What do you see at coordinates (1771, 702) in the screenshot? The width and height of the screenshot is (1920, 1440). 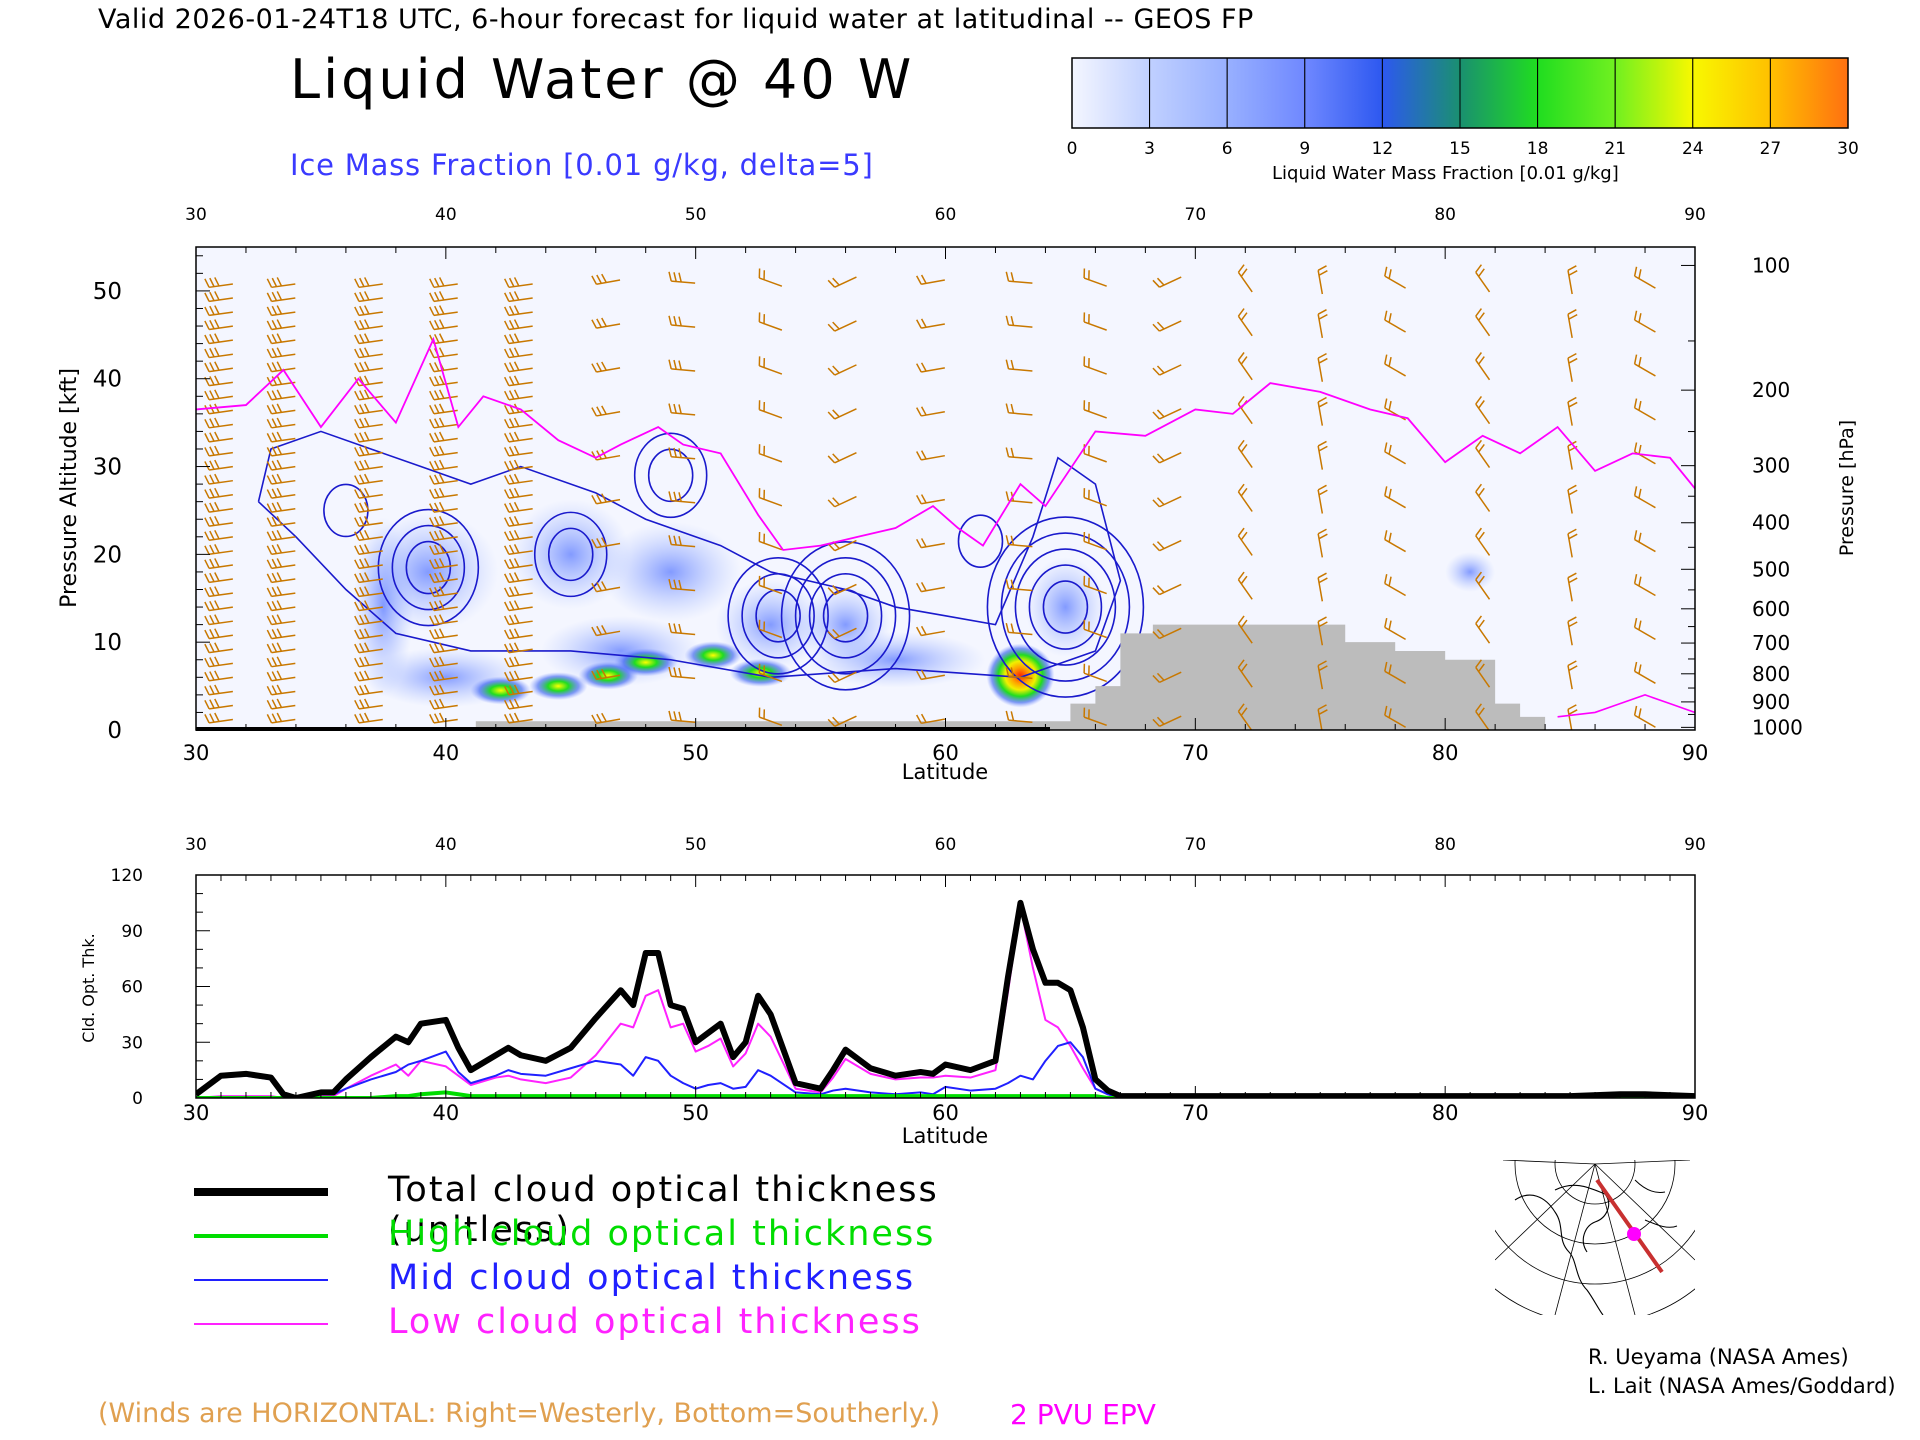 I see `pressure-tick-label: 900` at bounding box center [1771, 702].